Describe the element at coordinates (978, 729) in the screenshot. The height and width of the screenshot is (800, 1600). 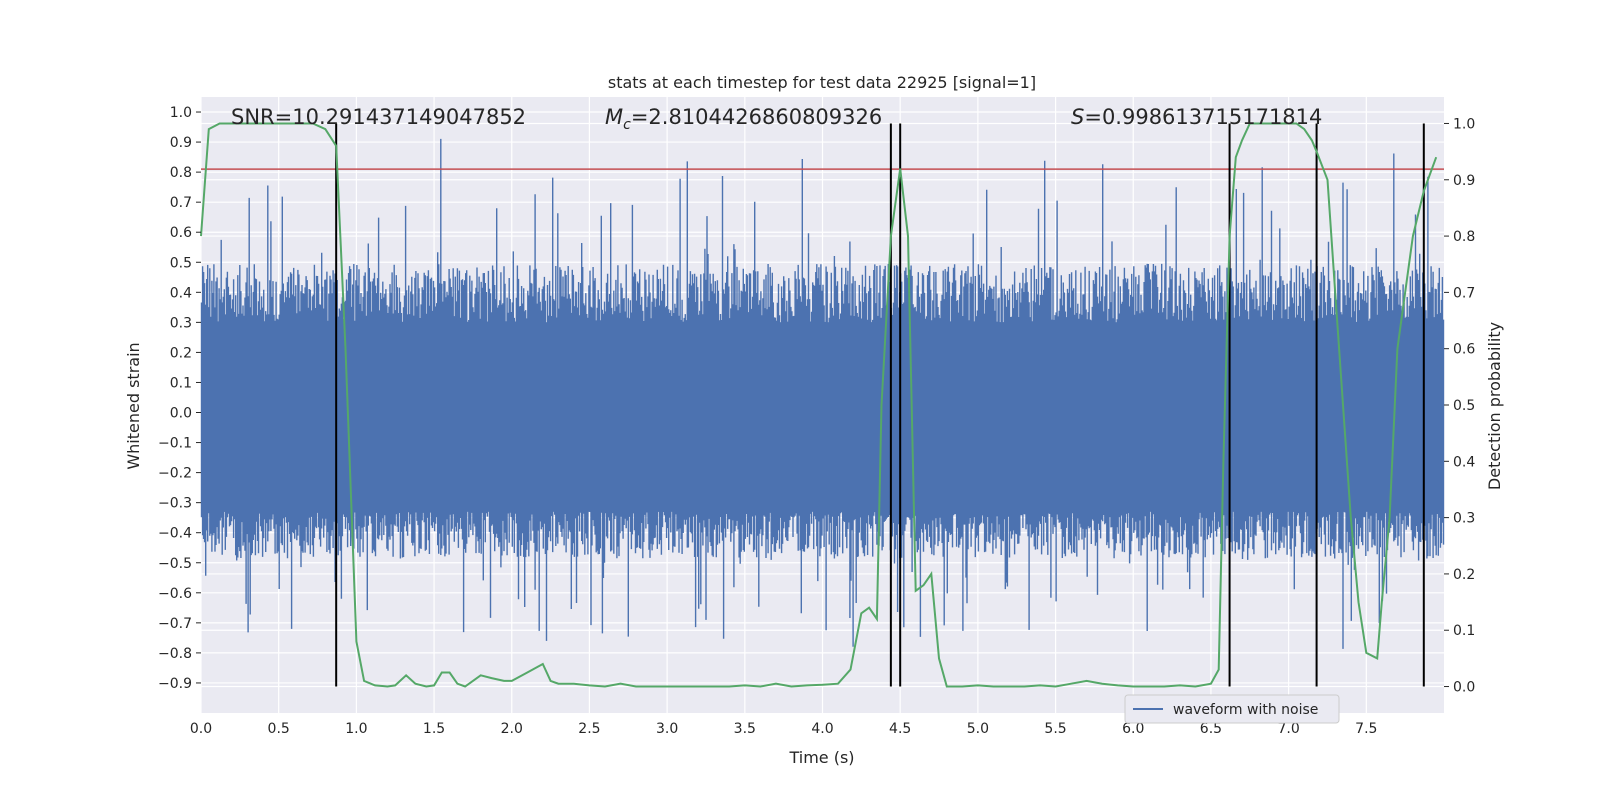
I see `x-tick-label: 5.0` at that location.